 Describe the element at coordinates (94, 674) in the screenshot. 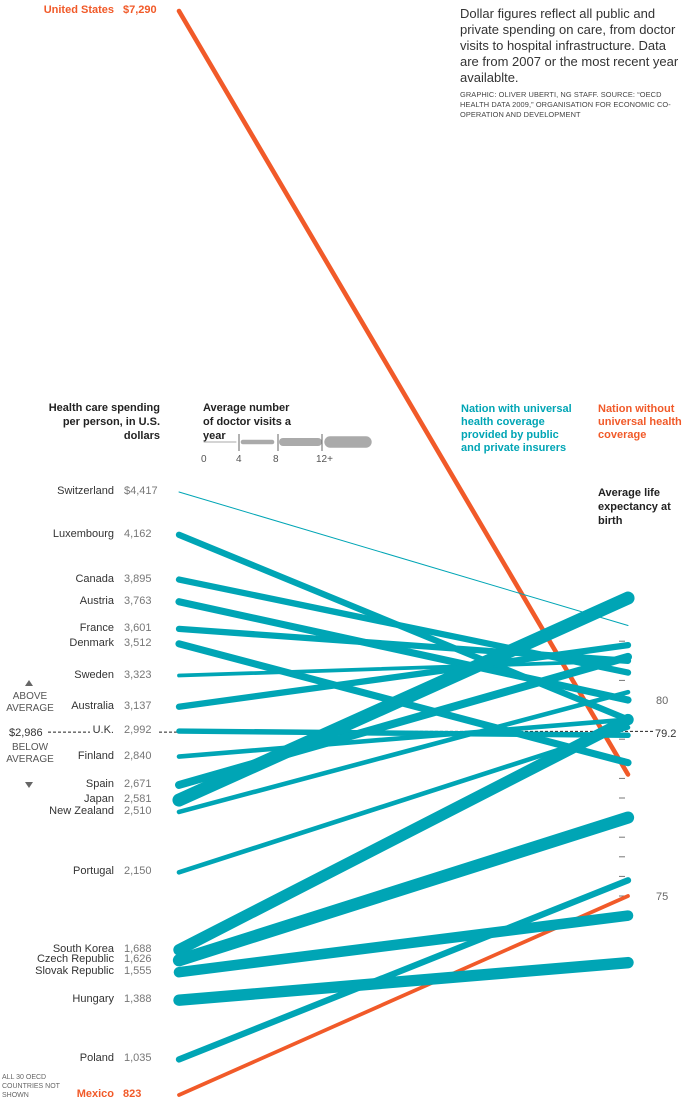

I see `country-label-sweden: Sweden` at that location.